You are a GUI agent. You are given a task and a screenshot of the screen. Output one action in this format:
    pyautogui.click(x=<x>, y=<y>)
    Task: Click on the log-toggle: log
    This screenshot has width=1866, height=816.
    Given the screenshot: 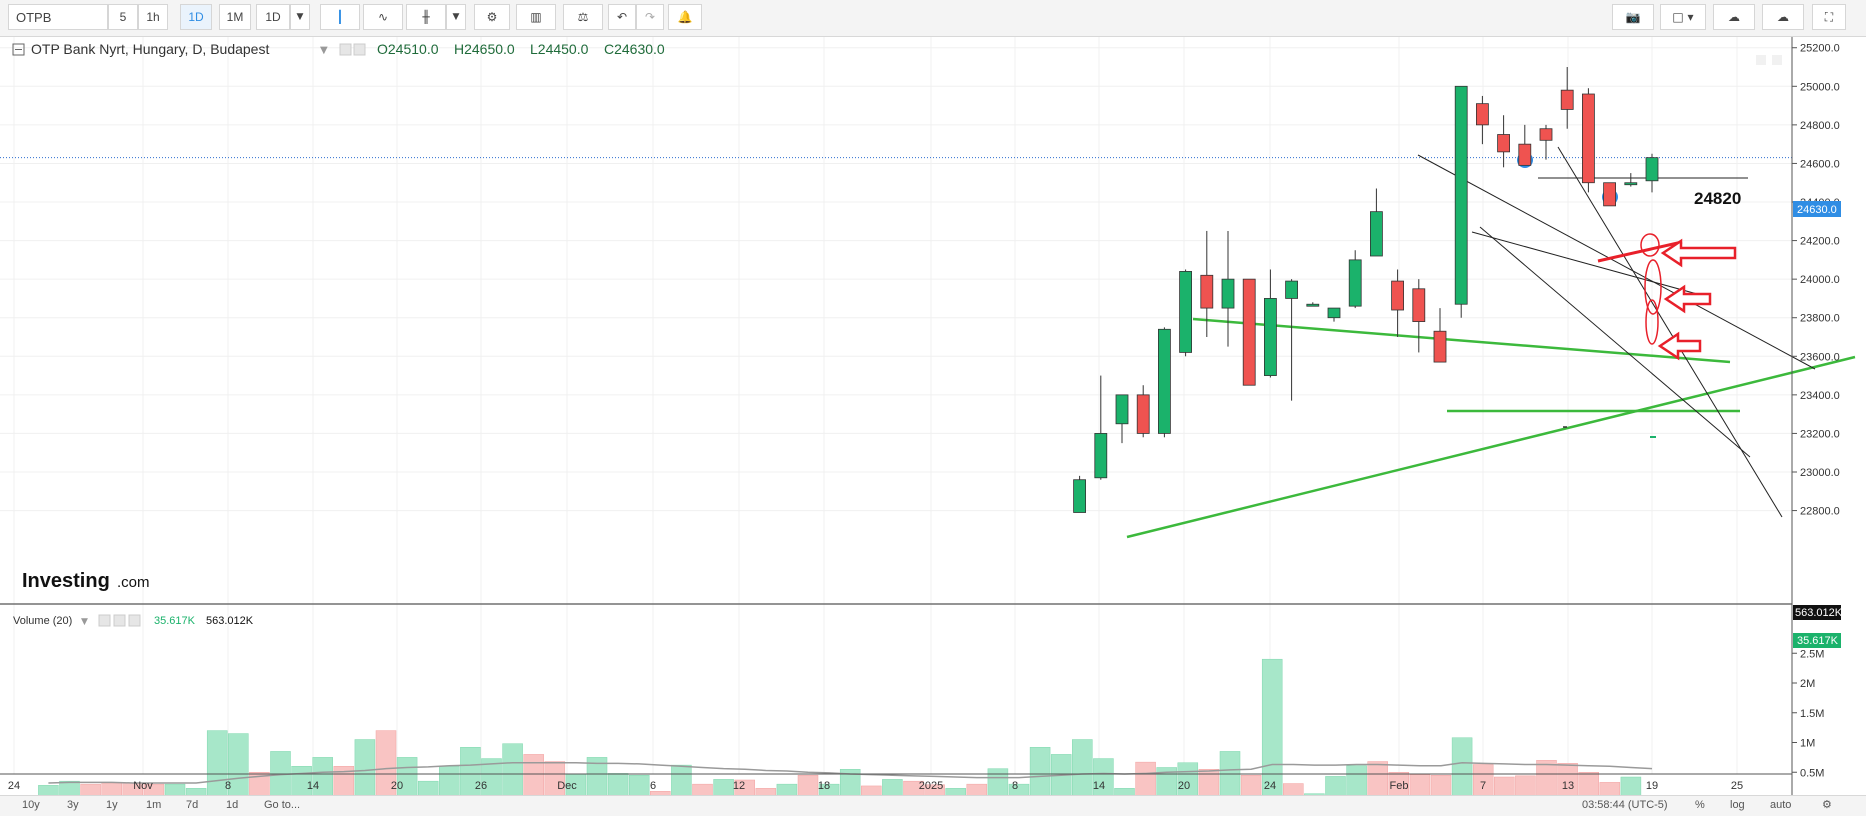 What is the action you would take?
    pyautogui.click(x=1737, y=805)
    